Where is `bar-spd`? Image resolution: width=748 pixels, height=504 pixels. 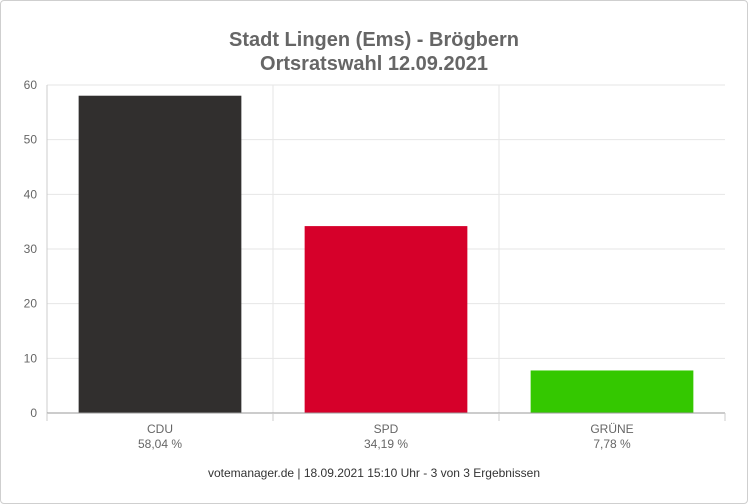 bar-spd is located at coordinates (386, 319).